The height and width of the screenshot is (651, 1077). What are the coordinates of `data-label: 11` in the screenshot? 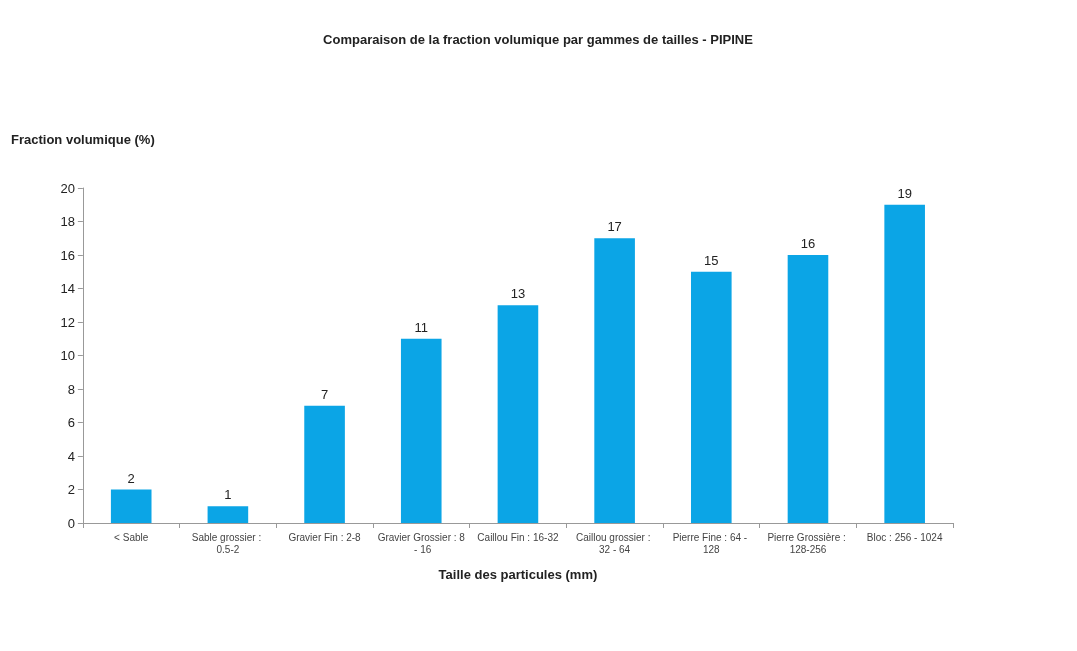 It's located at (421, 327).